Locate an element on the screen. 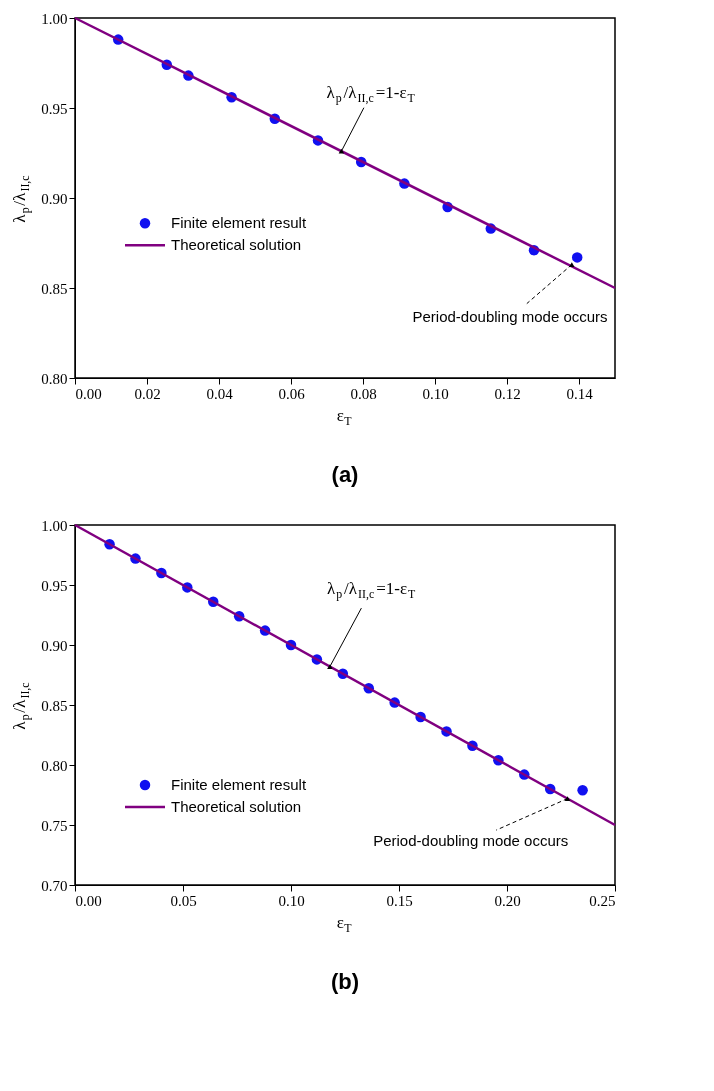  point is located at coordinates (577, 257).